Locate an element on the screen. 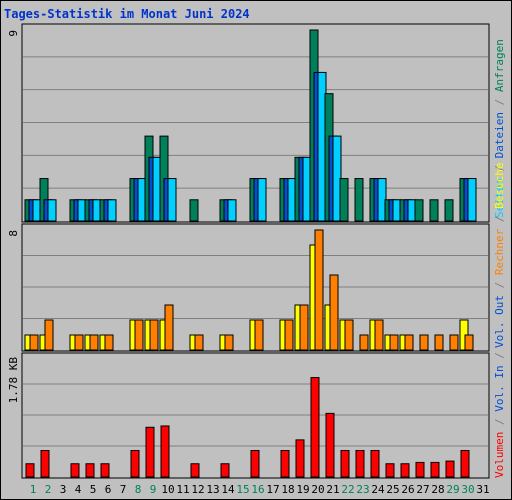 The image size is (512, 500). legend-seiten: Seiten is located at coordinates (499, 198).